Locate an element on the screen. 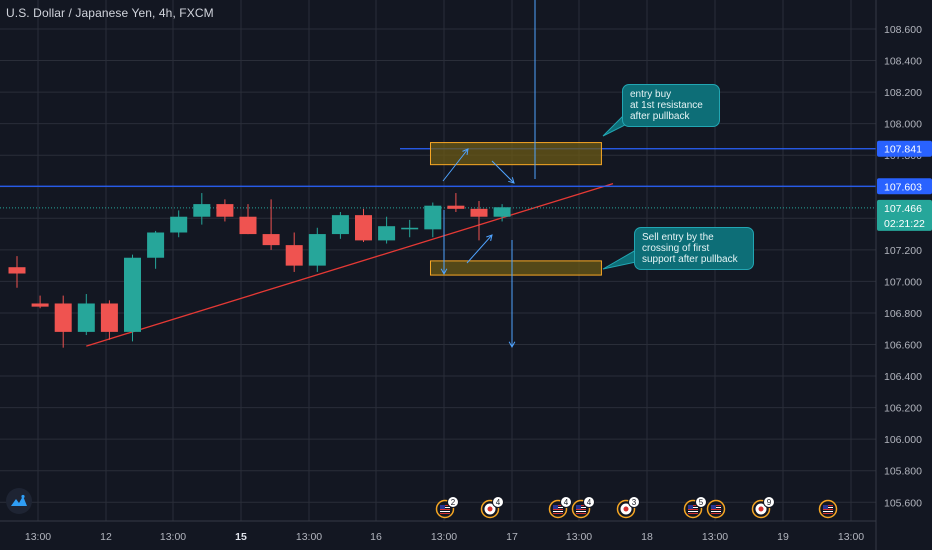 The image size is (932, 550). price-label: 107.841 is located at coordinates (903, 150).